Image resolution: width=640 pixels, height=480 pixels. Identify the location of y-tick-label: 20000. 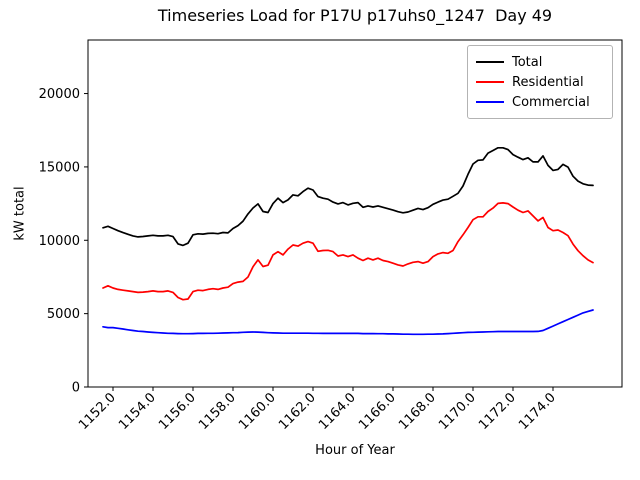
(59, 94).